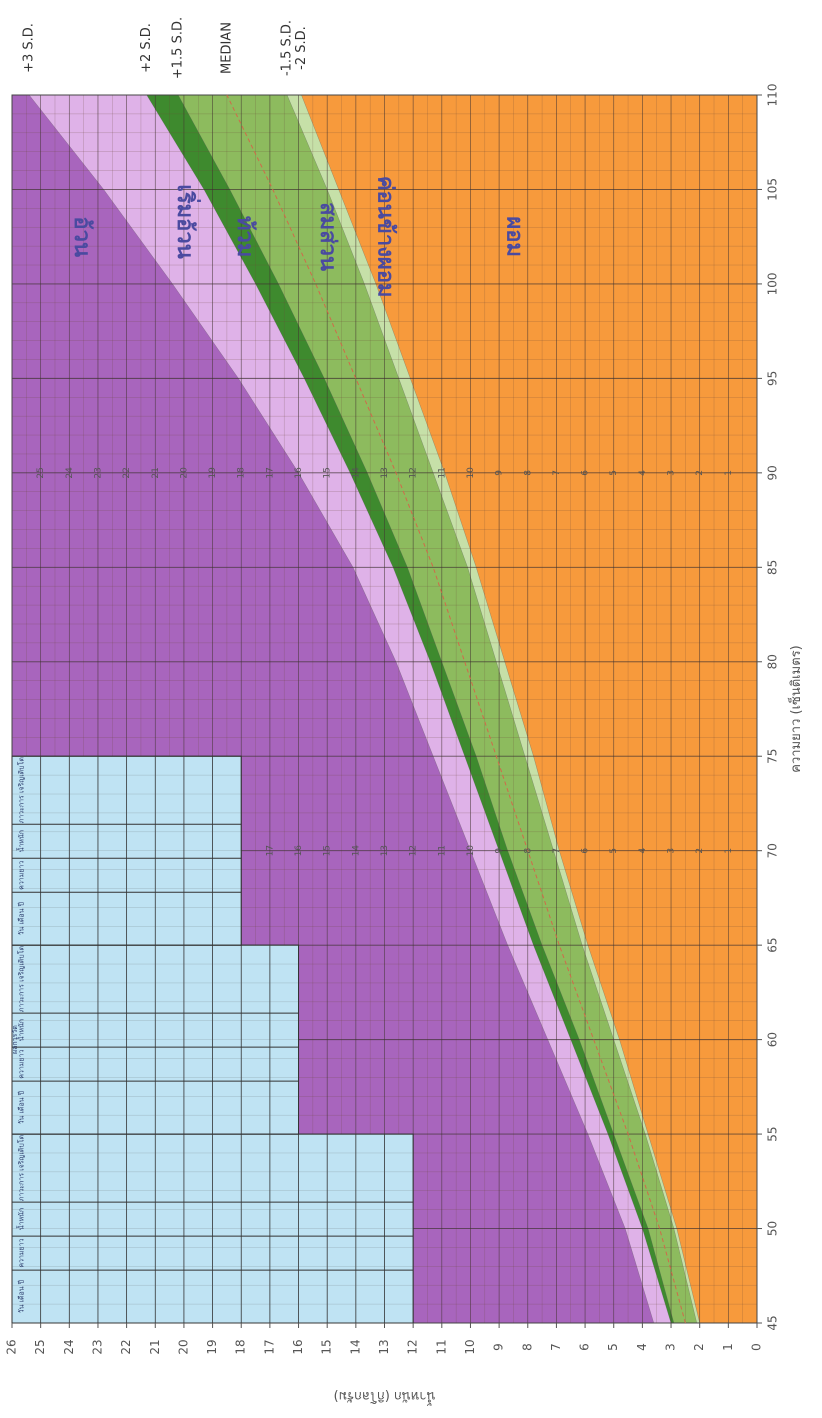  Describe the element at coordinates (178, 48) in the screenshot. I see `sd-label: +1.5 S.D.` at that location.